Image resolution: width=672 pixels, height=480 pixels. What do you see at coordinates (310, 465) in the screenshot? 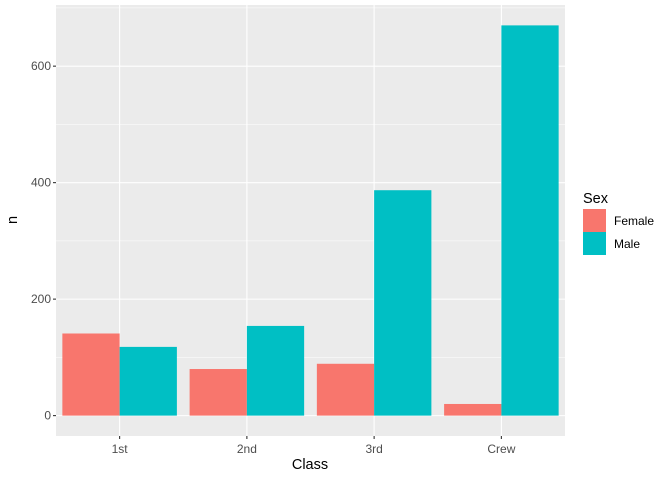
I see `x-axis-title: Class` at bounding box center [310, 465].